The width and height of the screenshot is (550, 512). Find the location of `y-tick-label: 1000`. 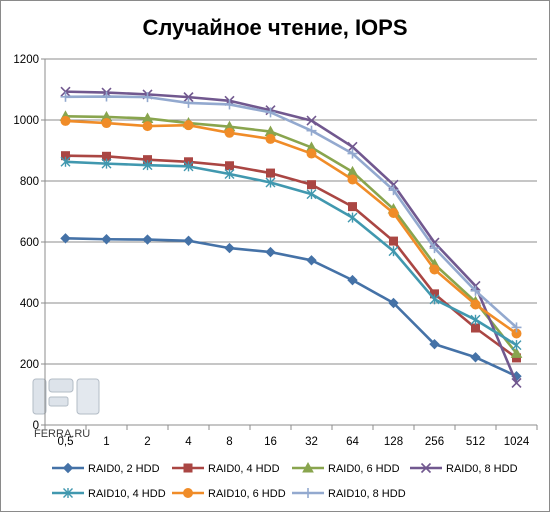

y-tick-label: 1000 is located at coordinates (26, 121).